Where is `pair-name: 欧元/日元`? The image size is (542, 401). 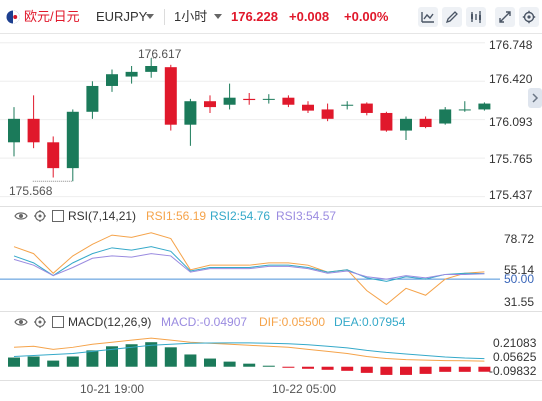
pair-name: 欧元/日元 is located at coordinates (52, 16).